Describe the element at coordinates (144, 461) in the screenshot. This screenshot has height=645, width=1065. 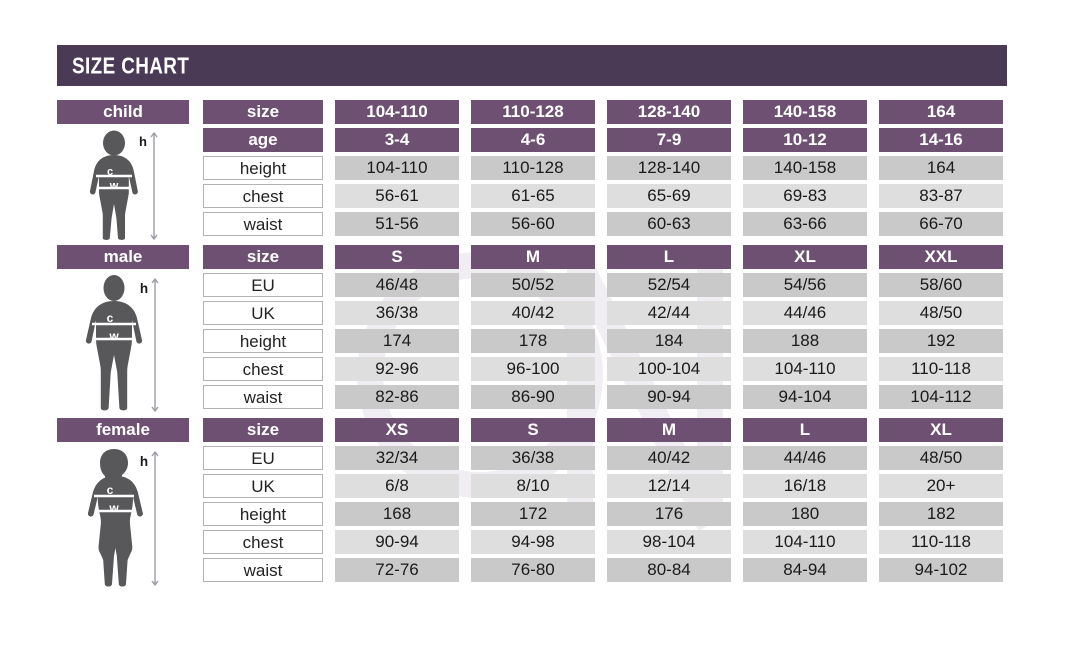
I see `svg-text: h` at that location.